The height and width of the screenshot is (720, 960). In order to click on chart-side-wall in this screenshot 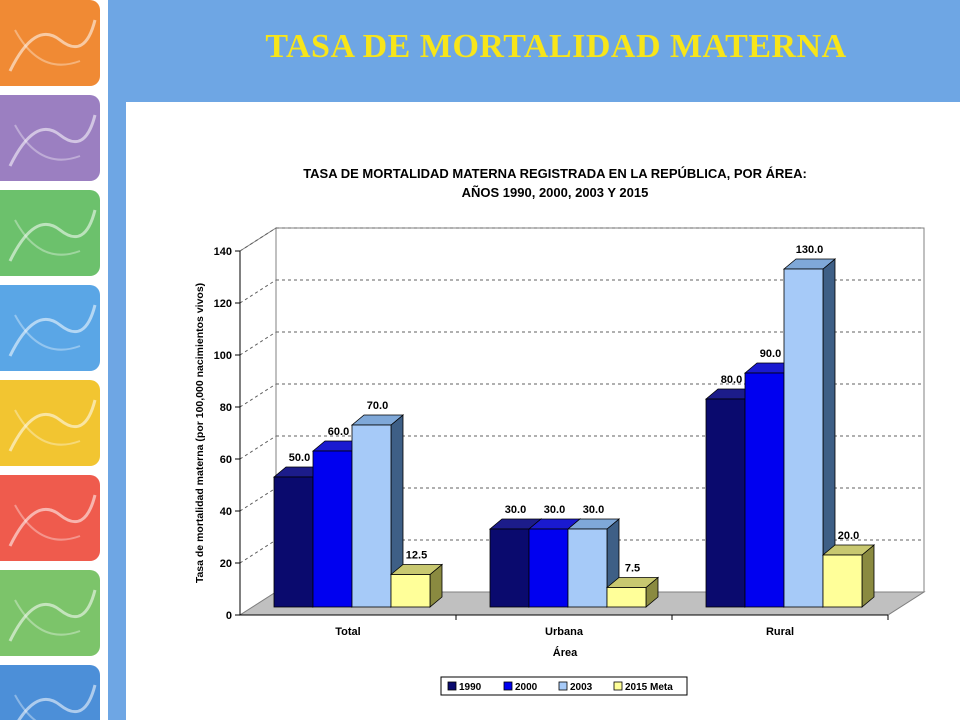, I will do `click(258, 421)`.